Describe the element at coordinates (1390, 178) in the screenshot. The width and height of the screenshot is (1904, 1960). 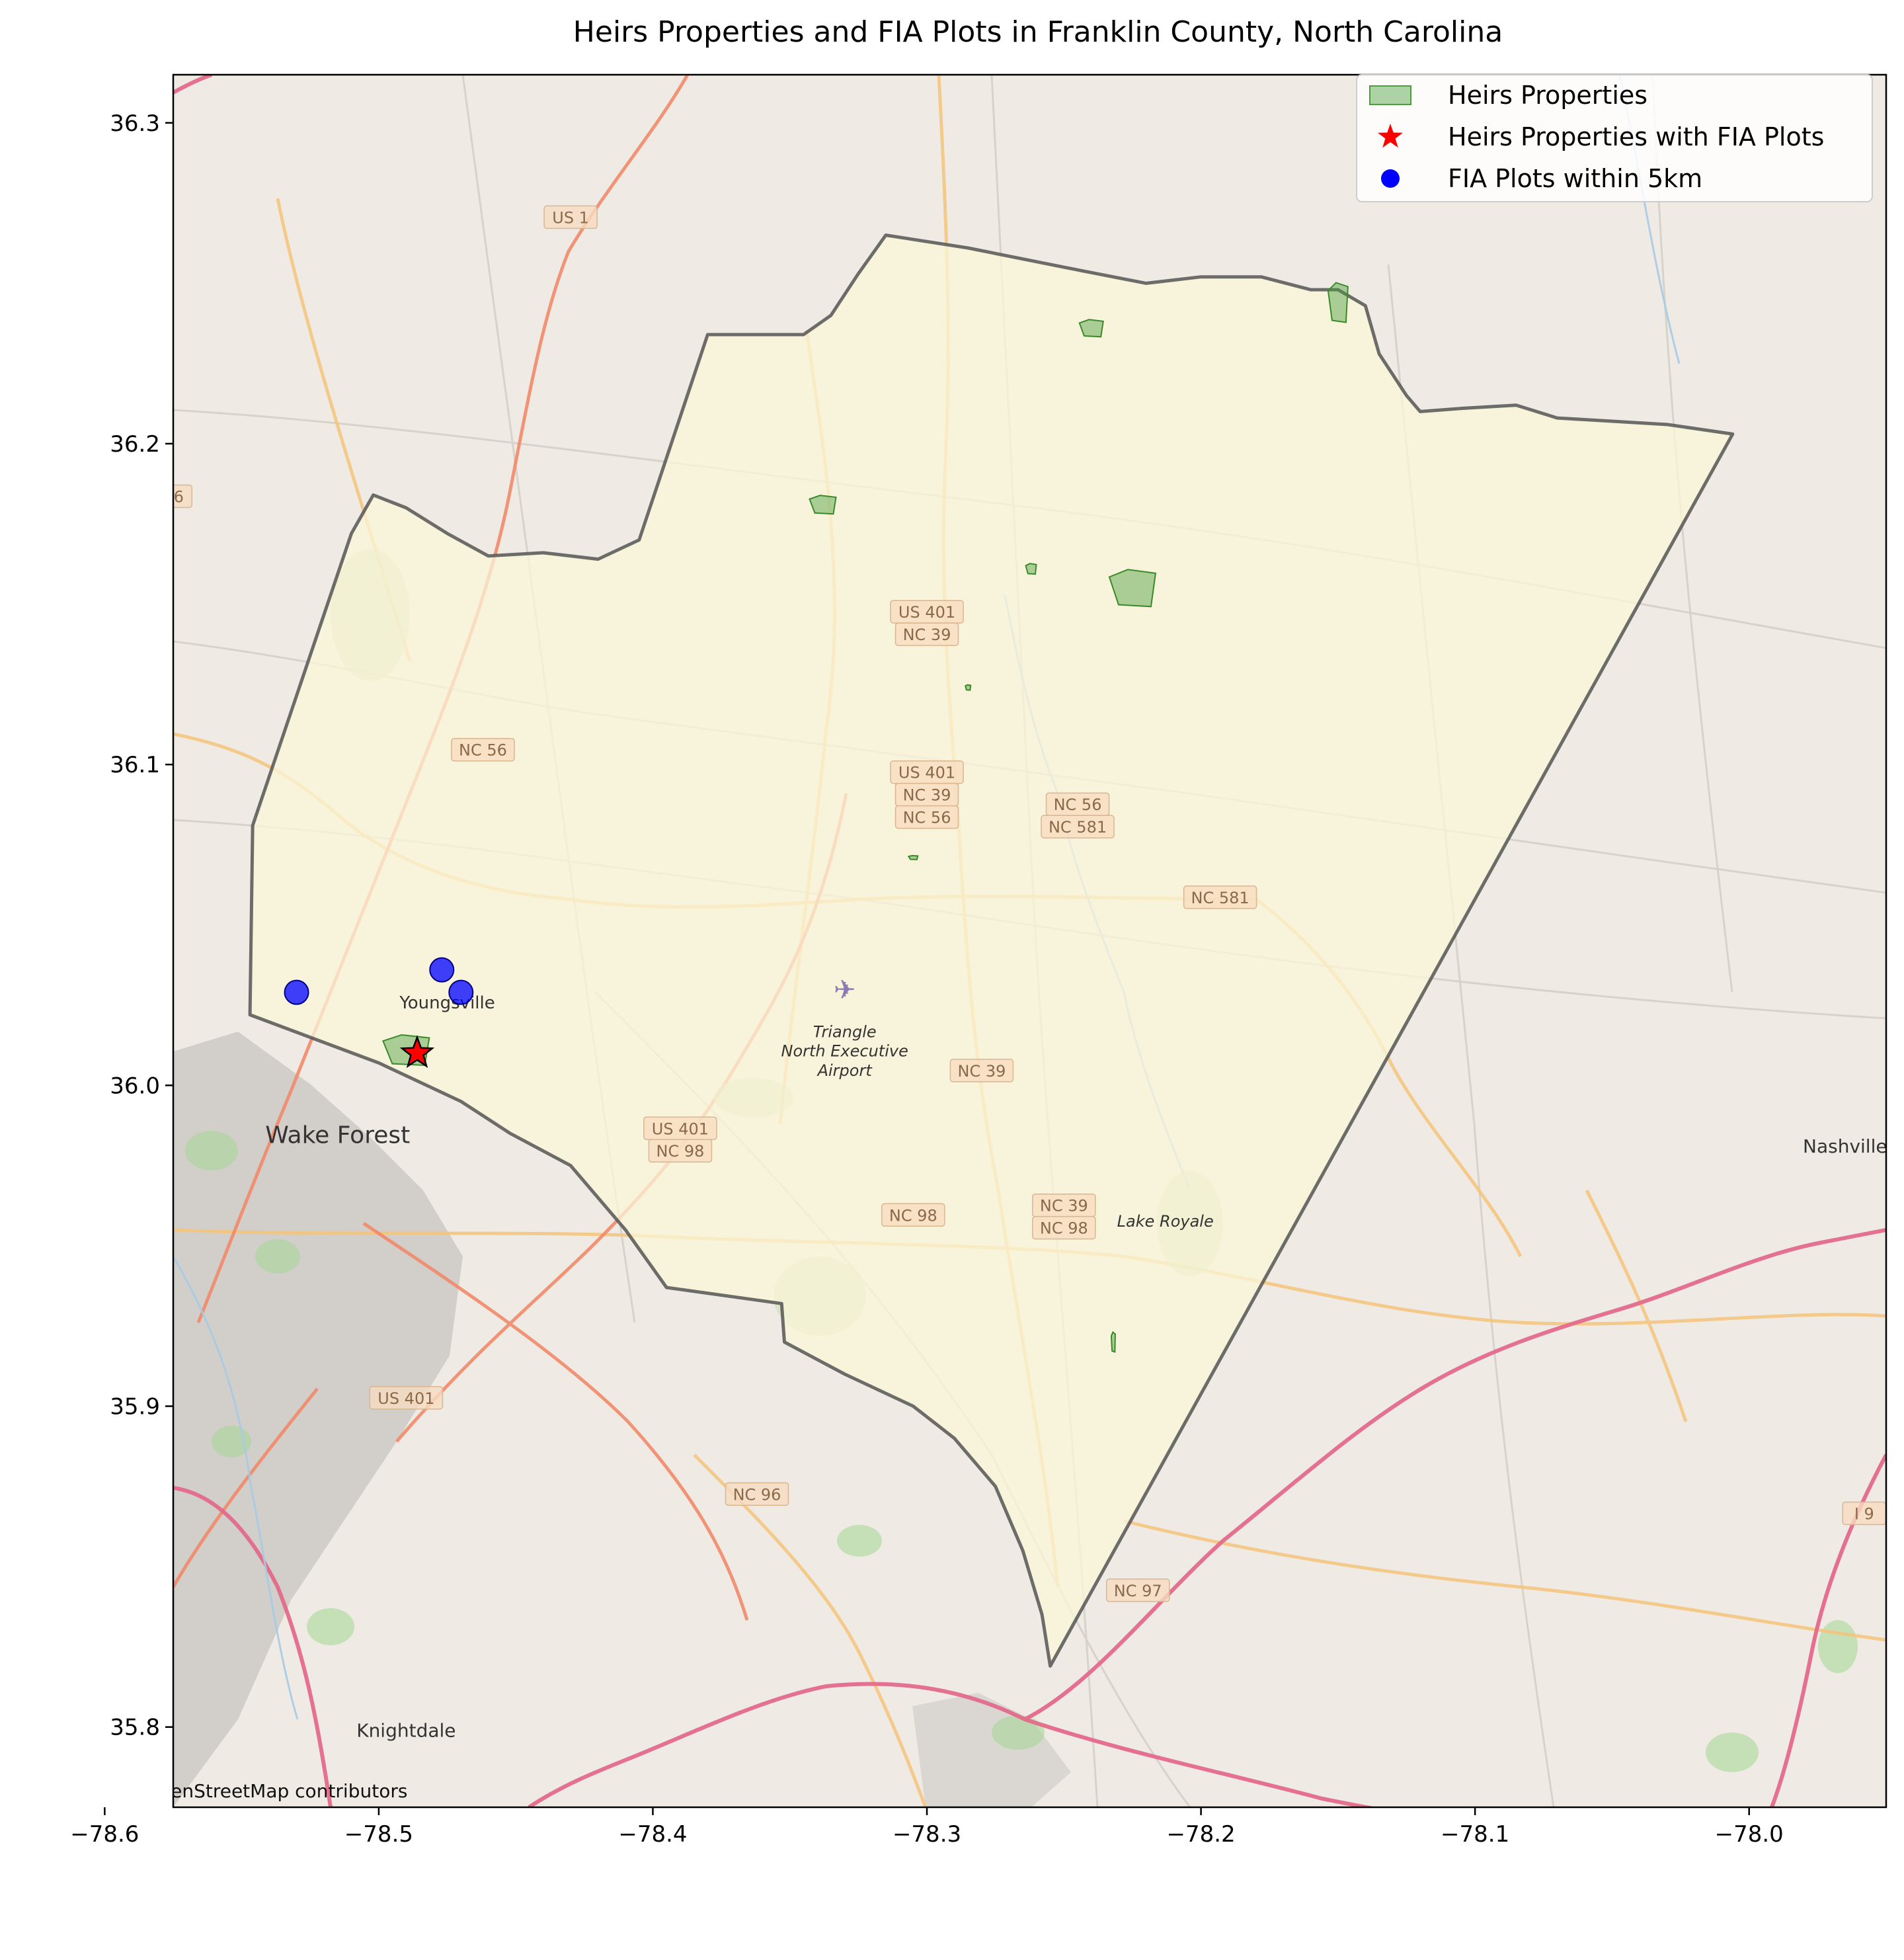
I see `legend-fia-marker` at that location.